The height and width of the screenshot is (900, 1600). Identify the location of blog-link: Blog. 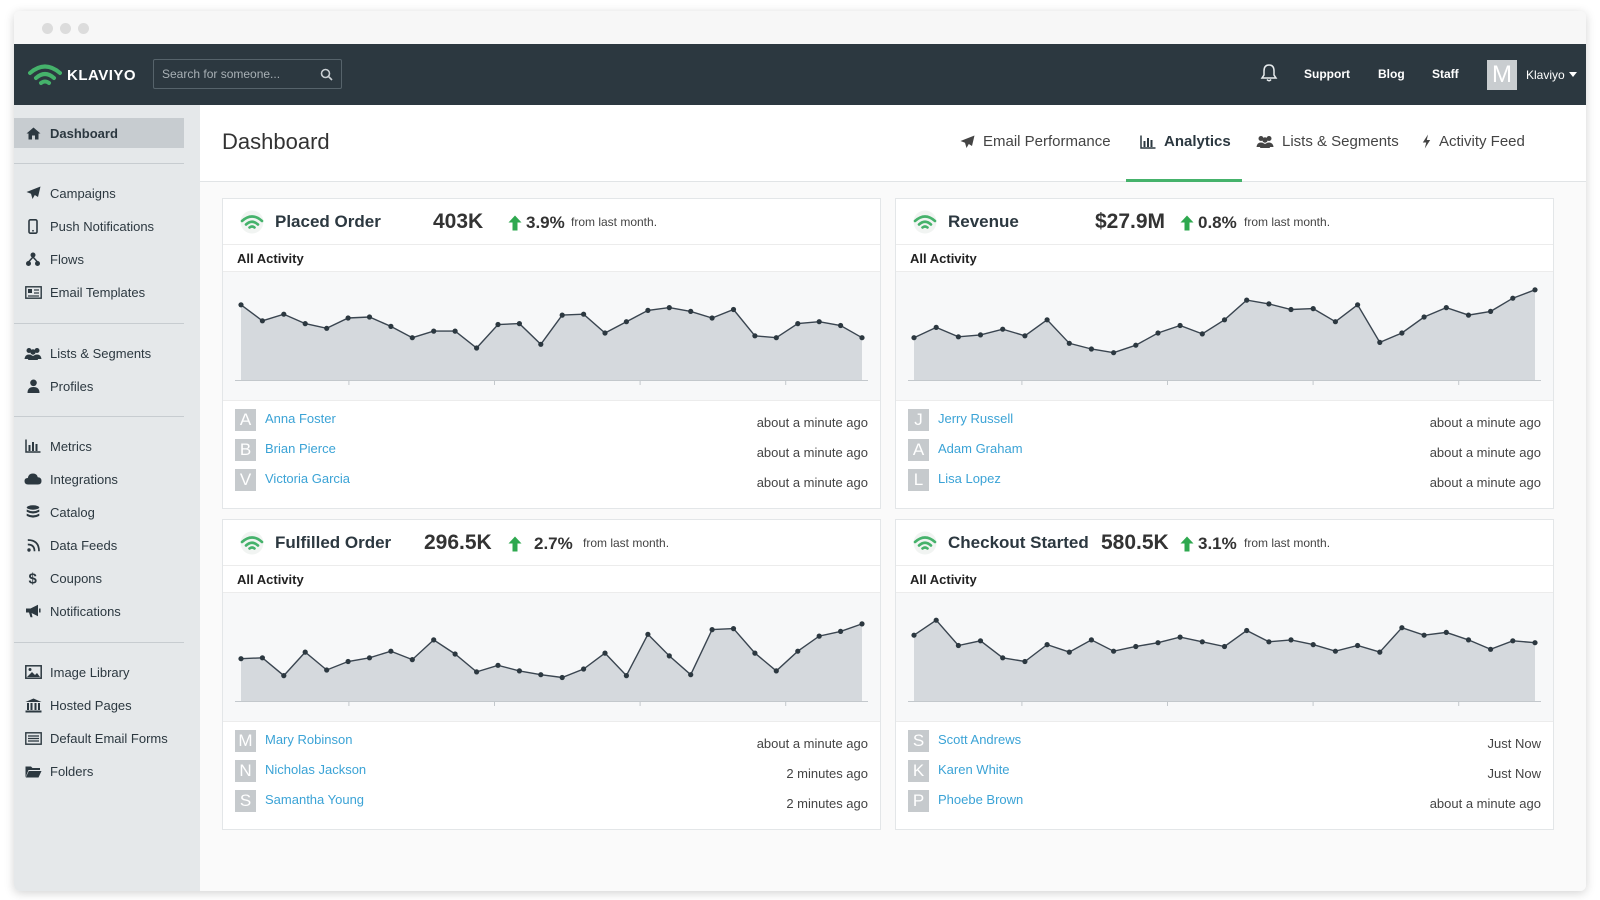
(1391, 74).